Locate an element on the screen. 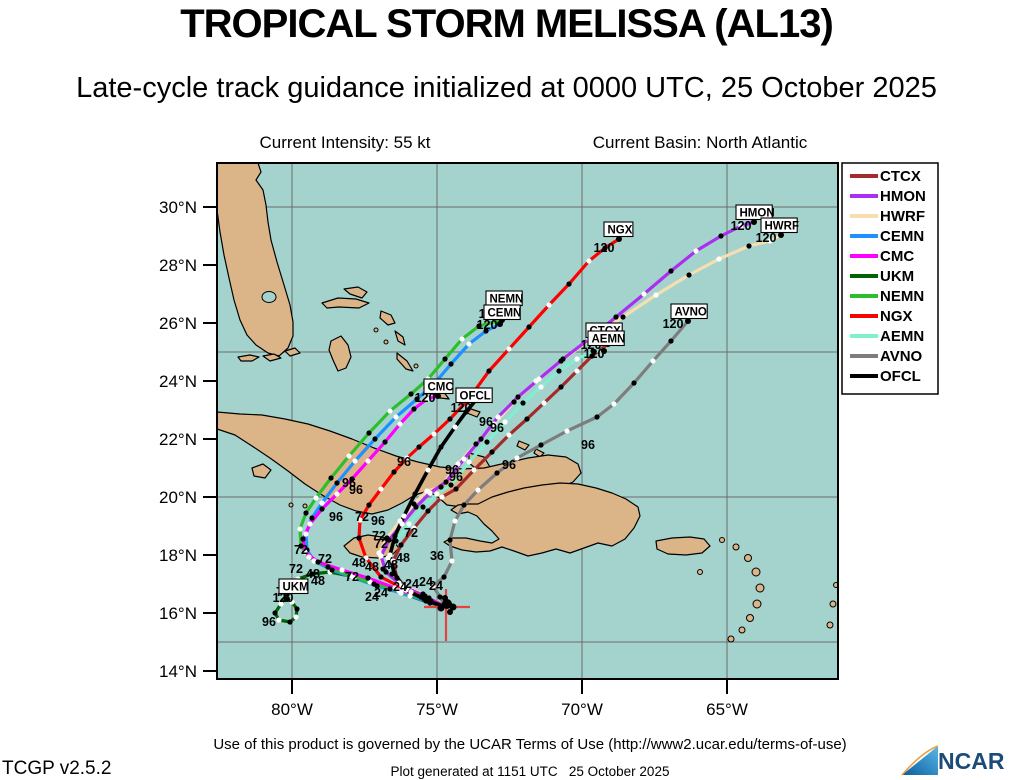 The width and height of the screenshot is (1013, 780). track-HMON-endpoint is located at coordinates (754, 222).